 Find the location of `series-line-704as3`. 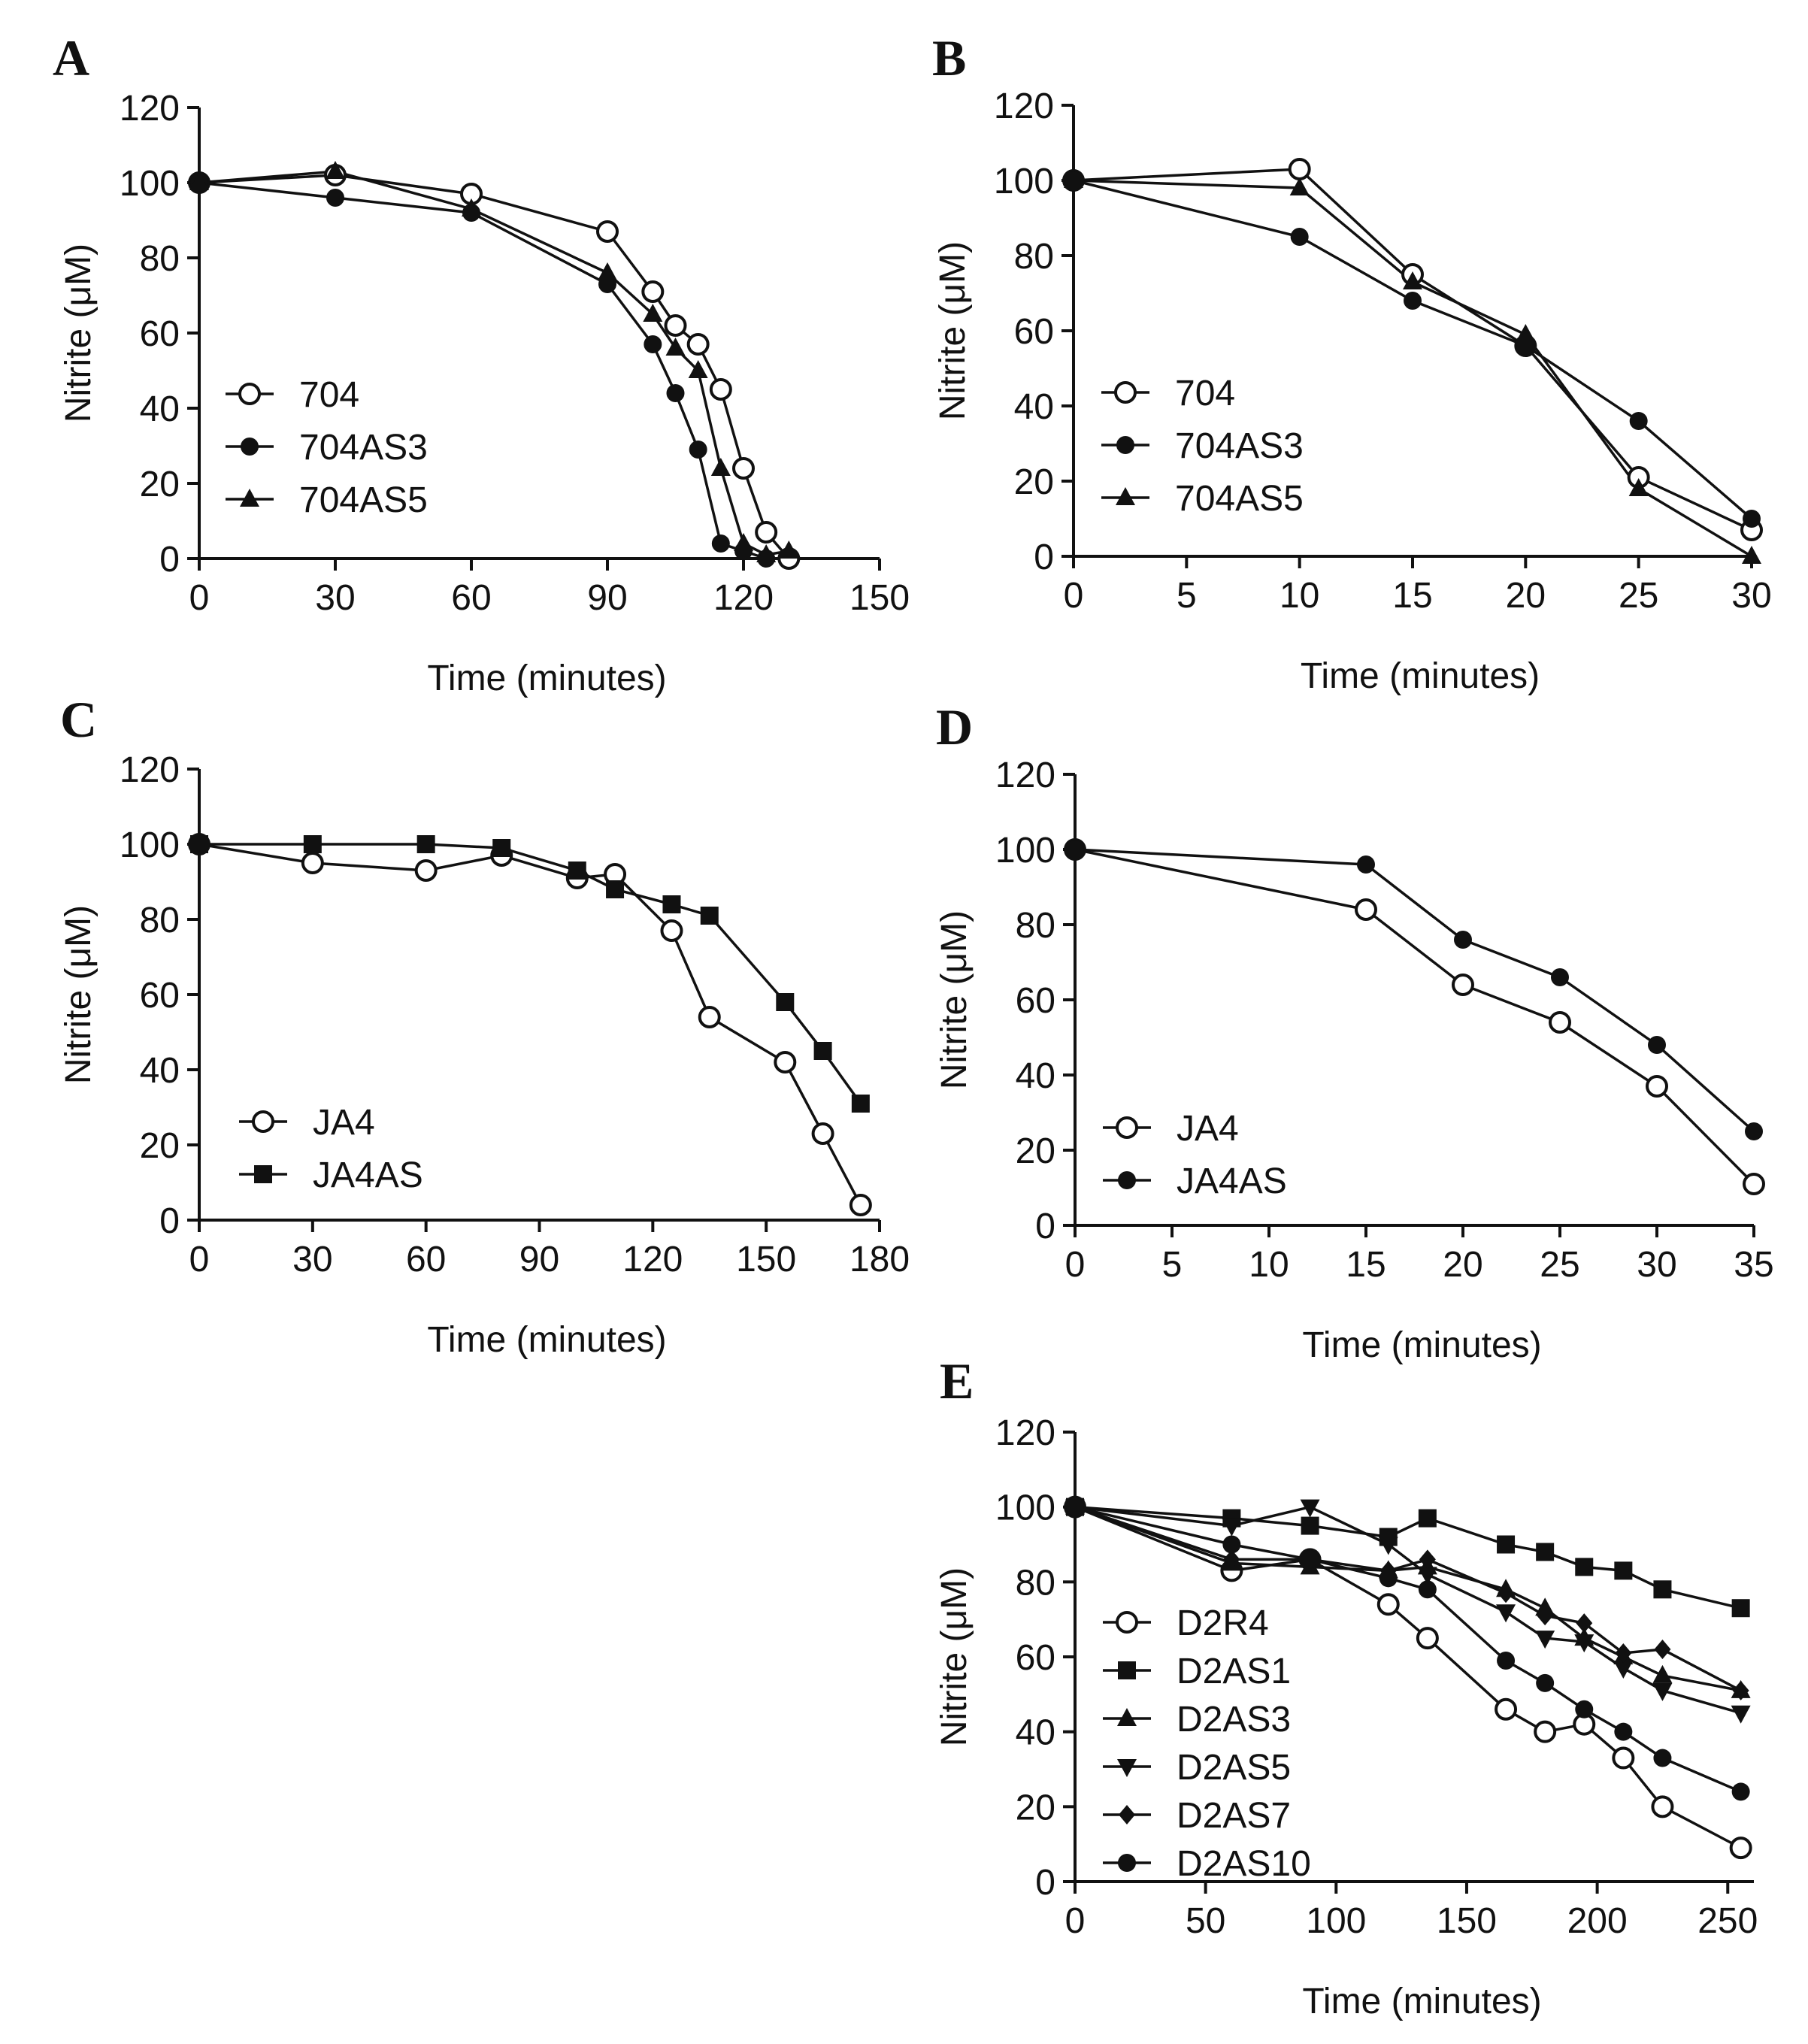

series-line-704as3 is located at coordinates (1413, 349).